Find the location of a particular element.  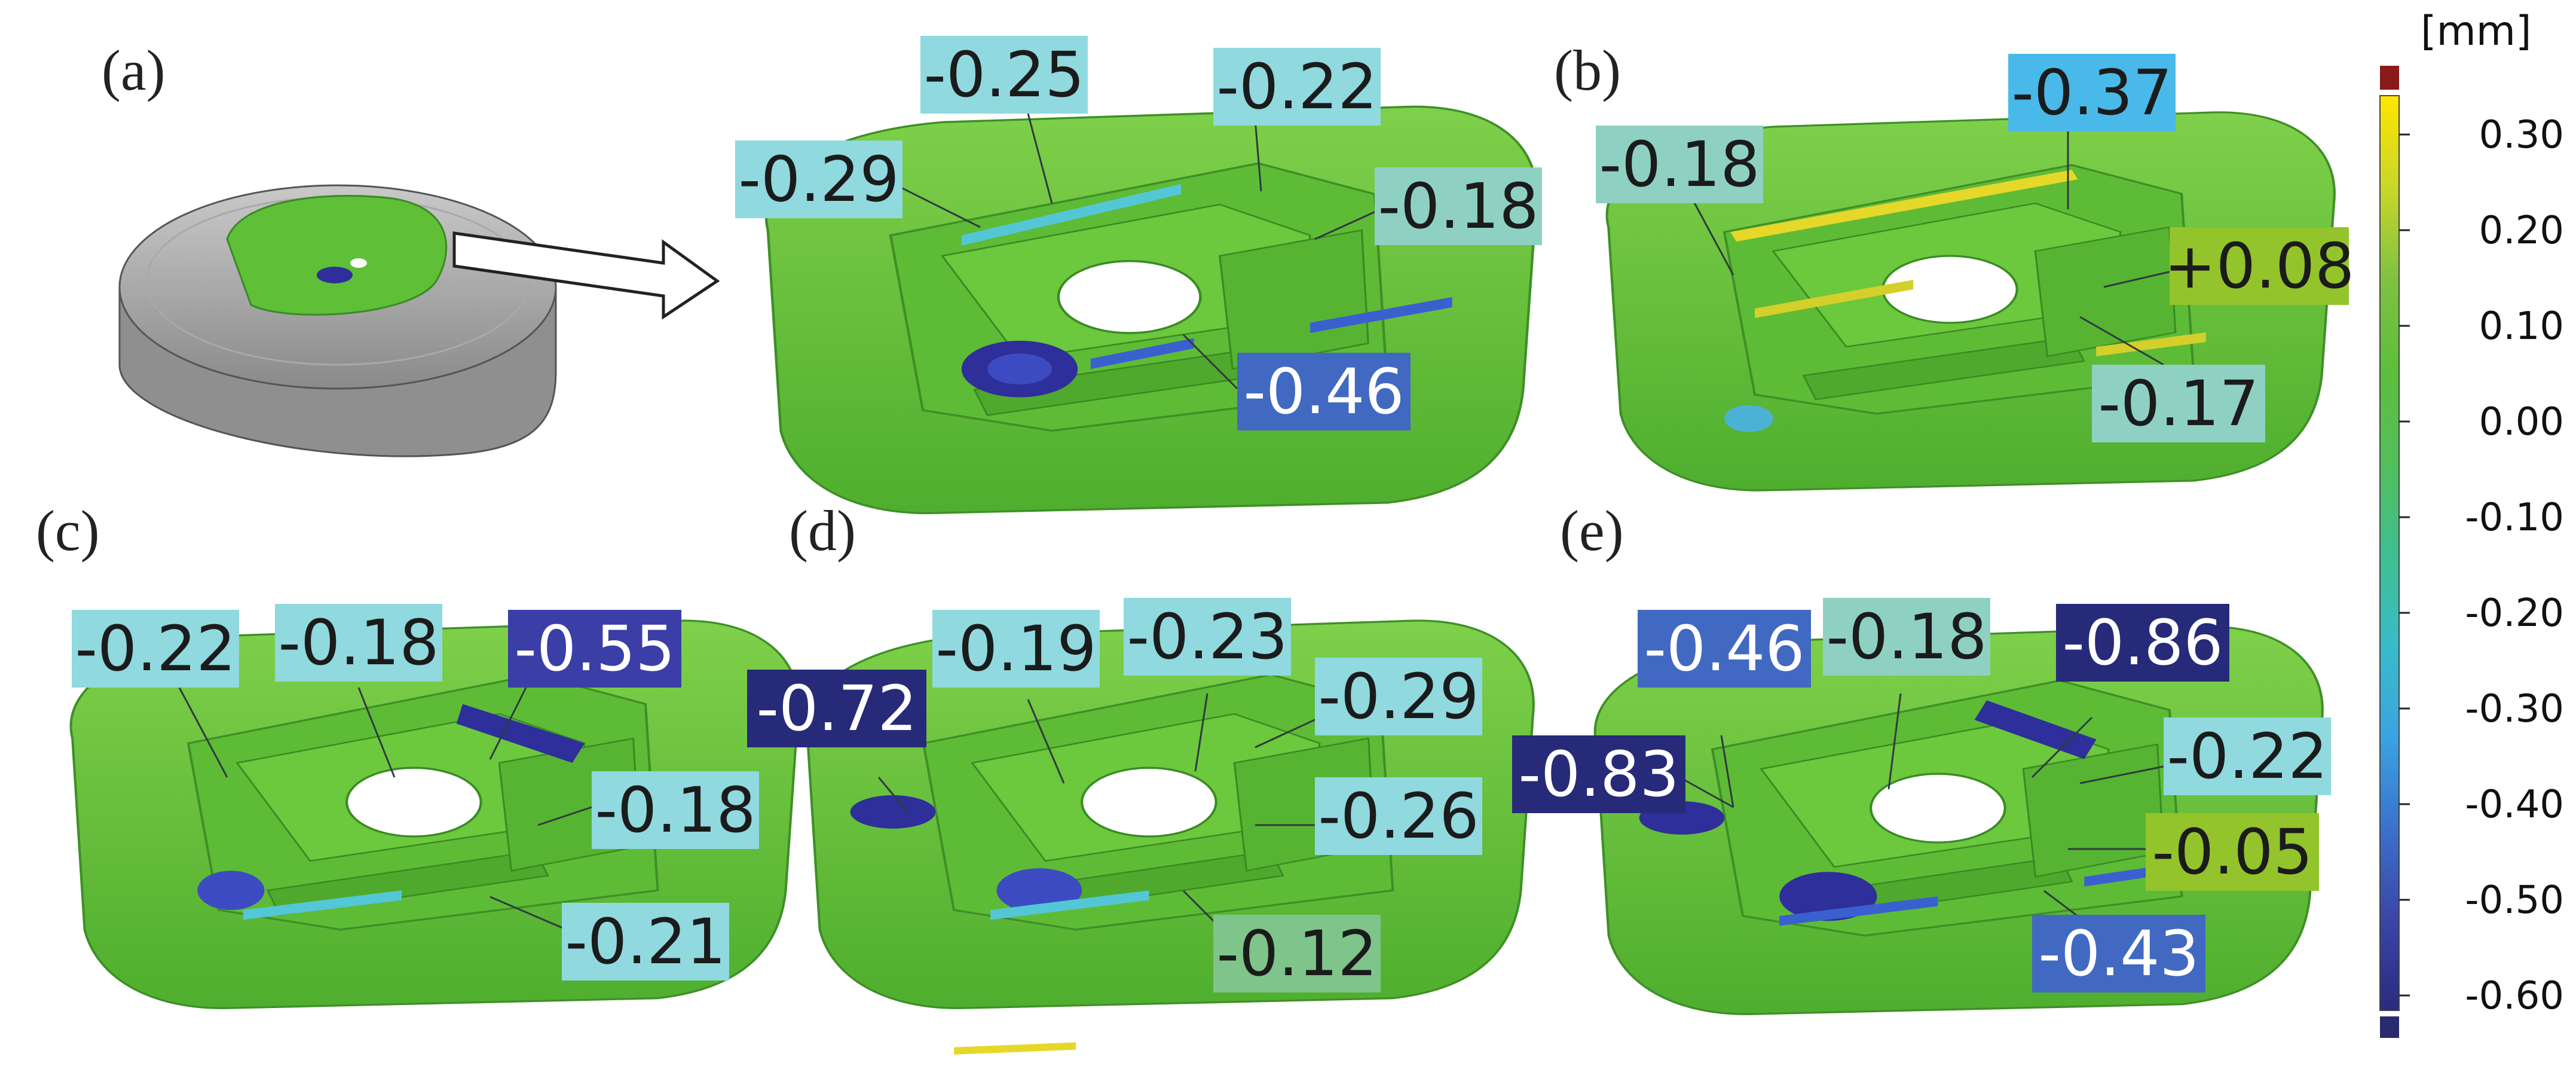

value-label-box is located at coordinates (818, 179).